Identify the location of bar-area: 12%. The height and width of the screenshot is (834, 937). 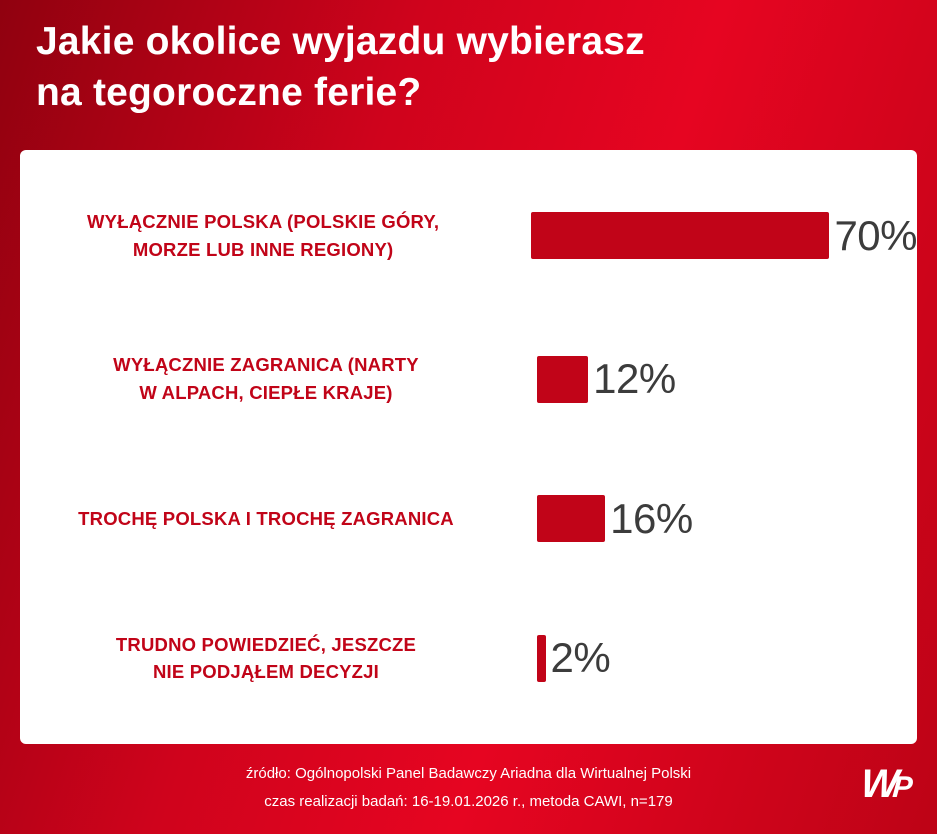
(606, 379).